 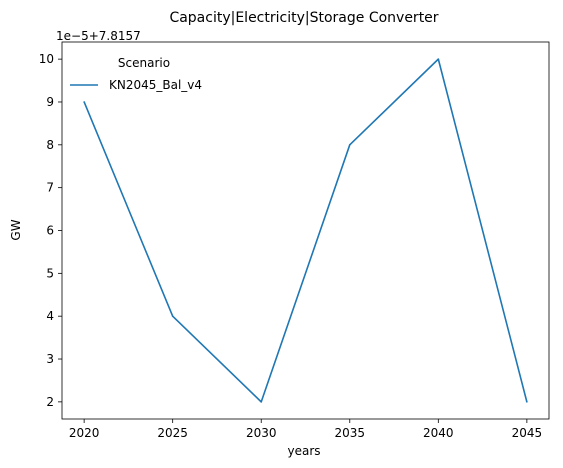 What do you see at coordinates (50, 359) in the screenshot?
I see `y-tick-label: 3` at bounding box center [50, 359].